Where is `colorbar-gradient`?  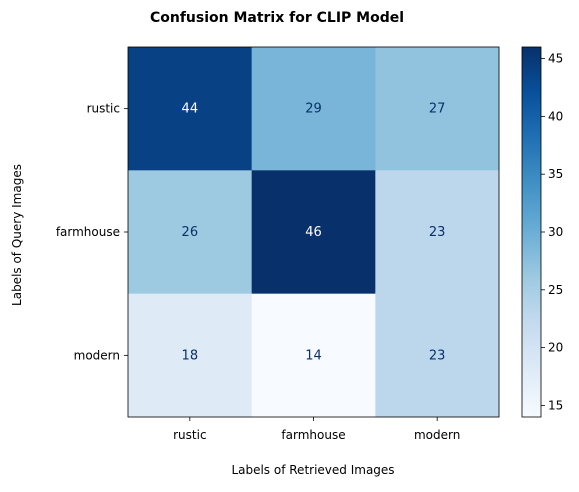
colorbar-gradient is located at coordinates (531, 232).